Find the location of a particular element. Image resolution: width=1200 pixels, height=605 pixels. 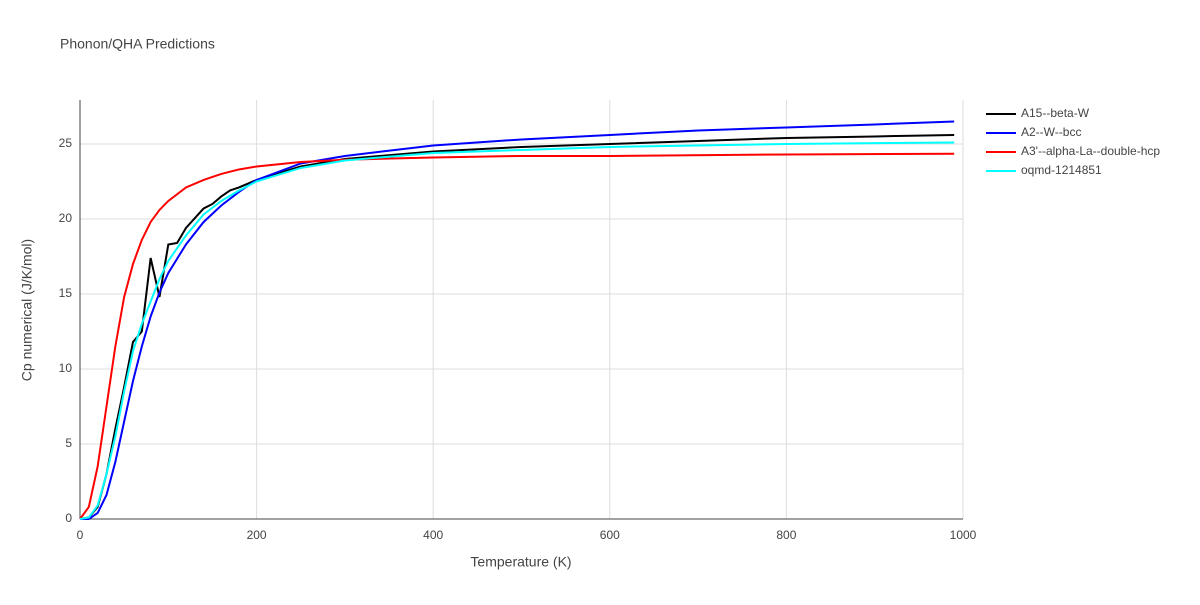

legend-label: oqmd-1214851 is located at coordinates (1061, 170).